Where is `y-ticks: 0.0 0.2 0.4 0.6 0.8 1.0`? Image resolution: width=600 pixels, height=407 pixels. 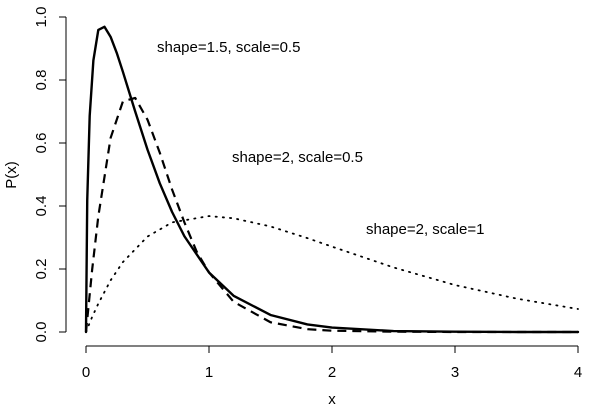
y-ticks: 0.0 0.2 0.4 0.6 0.8 1.0 is located at coordinates (49, 175).